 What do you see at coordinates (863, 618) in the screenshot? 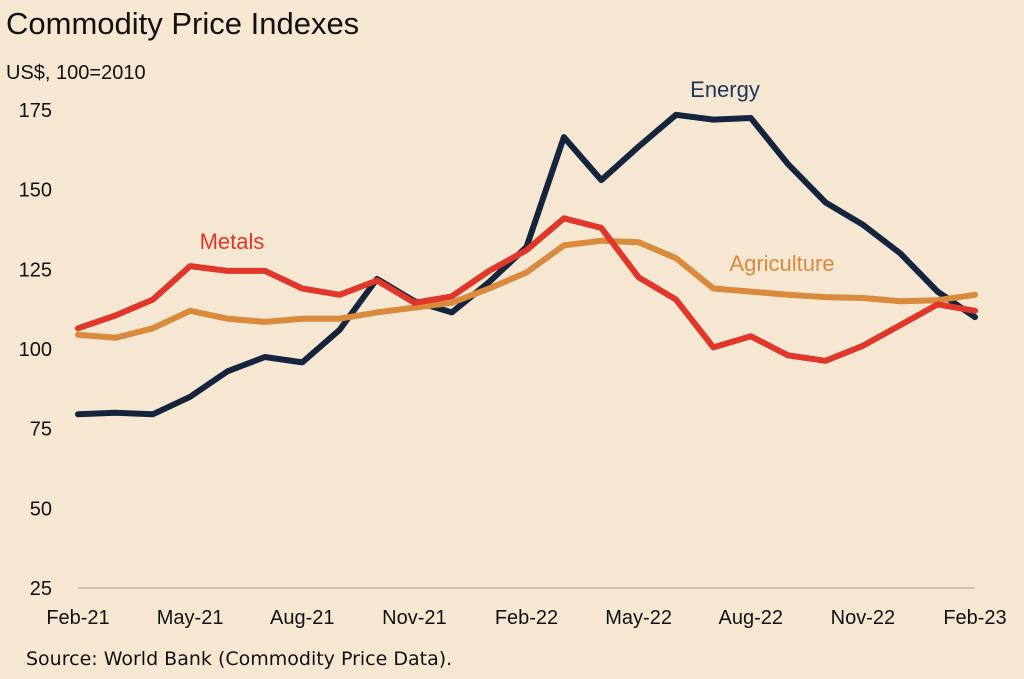
I see `x-tick-label: Nov-22` at bounding box center [863, 618].